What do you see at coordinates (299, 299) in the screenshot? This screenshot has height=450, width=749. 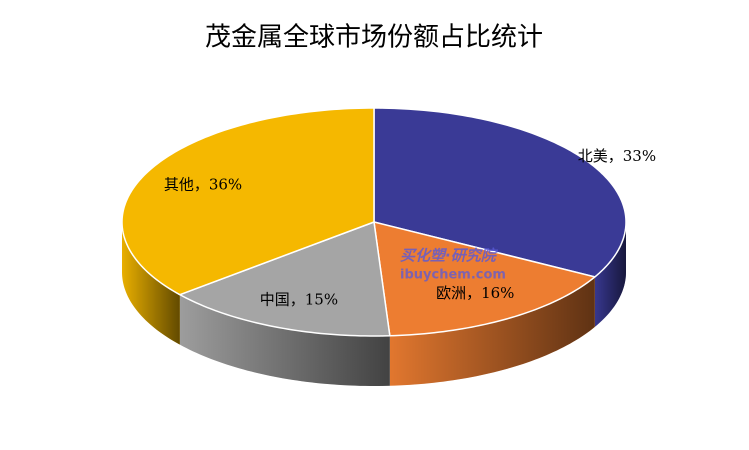 I see `data-label: 中国，15%` at bounding box center [299, 299].